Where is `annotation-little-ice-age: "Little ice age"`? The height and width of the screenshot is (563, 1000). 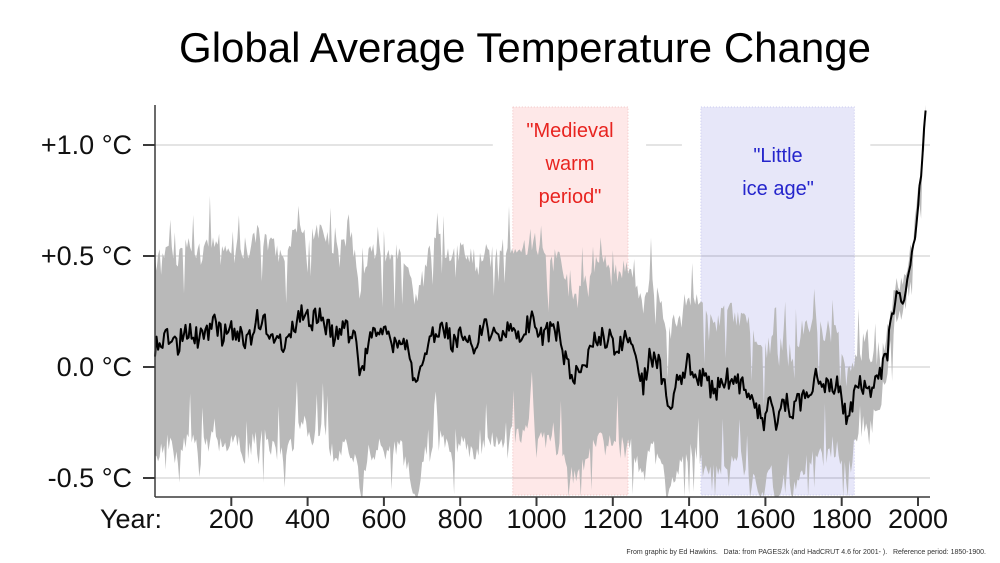 annotation-little-ice-age: "Little ice age" is located at coordinates (778, 172).